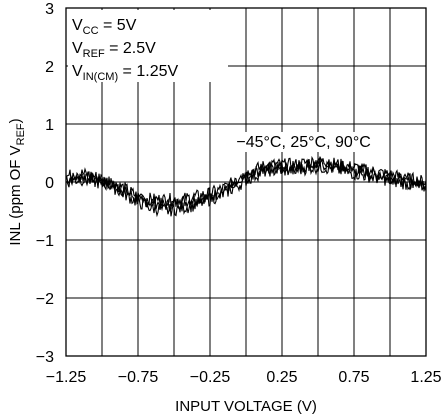 The image size is (444, 419). I want to click on y-axis-label-suffix: ), so click(15, 120).